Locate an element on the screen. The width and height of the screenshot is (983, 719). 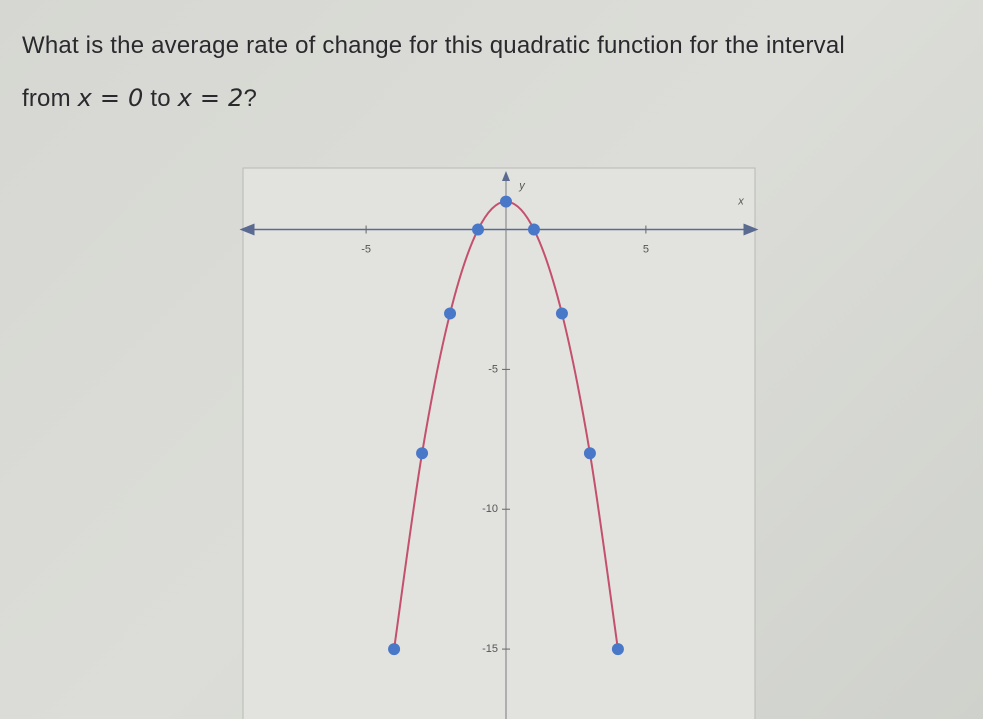
y-tick-label: -15 is located at coordinates (490, 649).